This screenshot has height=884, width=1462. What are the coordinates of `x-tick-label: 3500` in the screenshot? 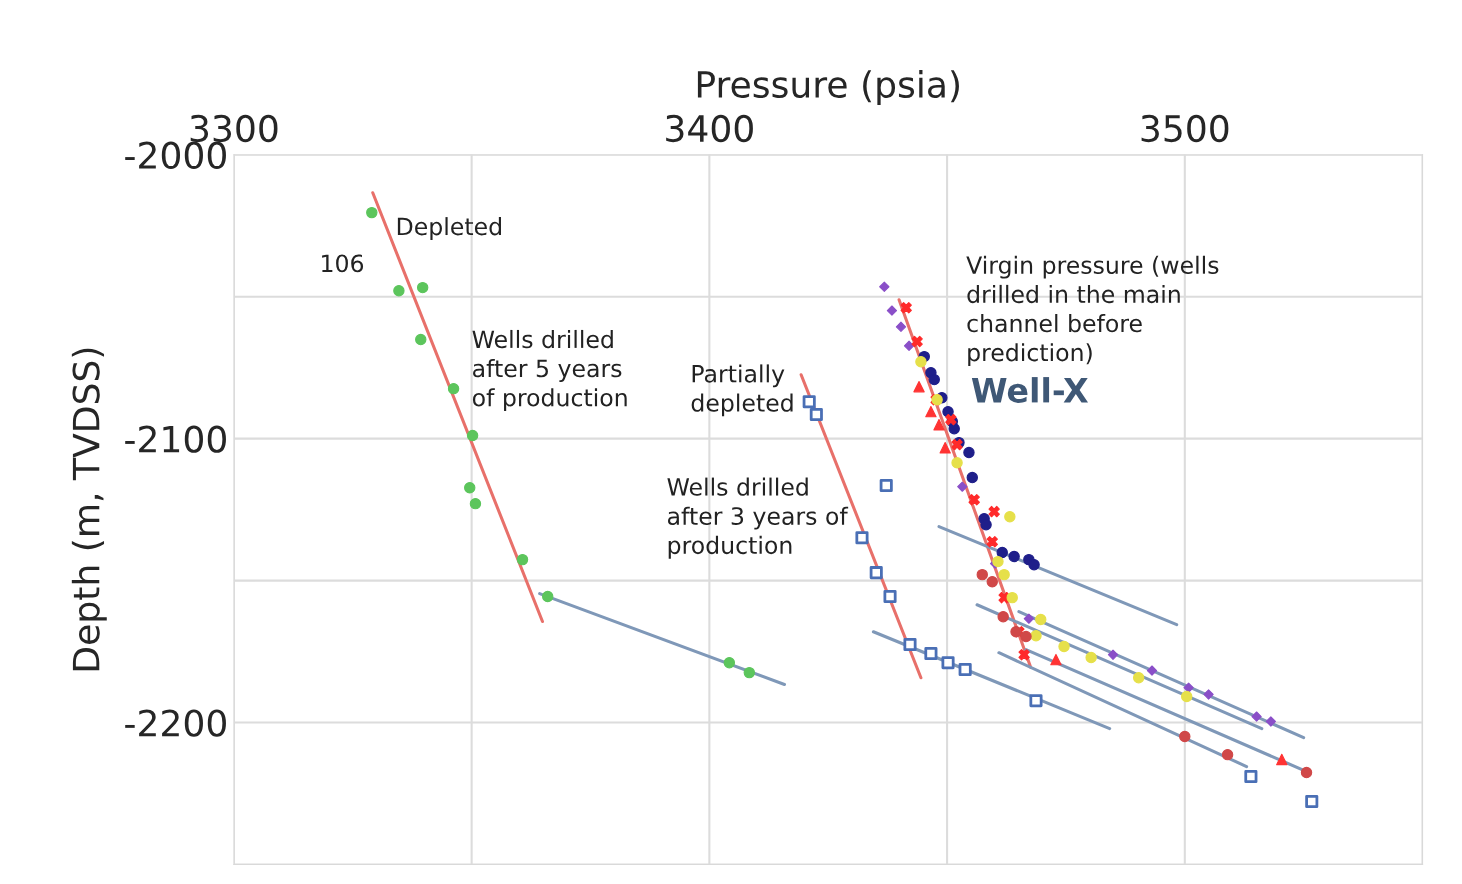 It's located at (1185, 128).